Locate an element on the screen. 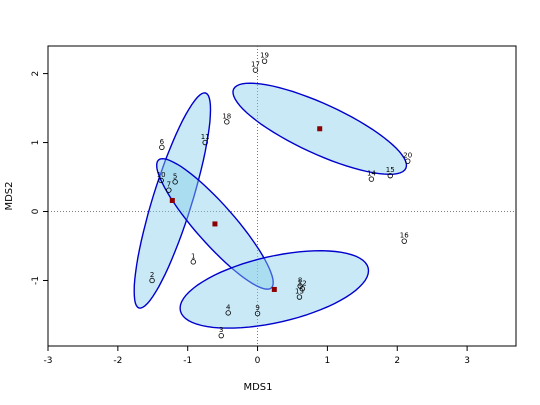 The image size is (540, 405). point-label: 11 is located at coordinates (205, 137).